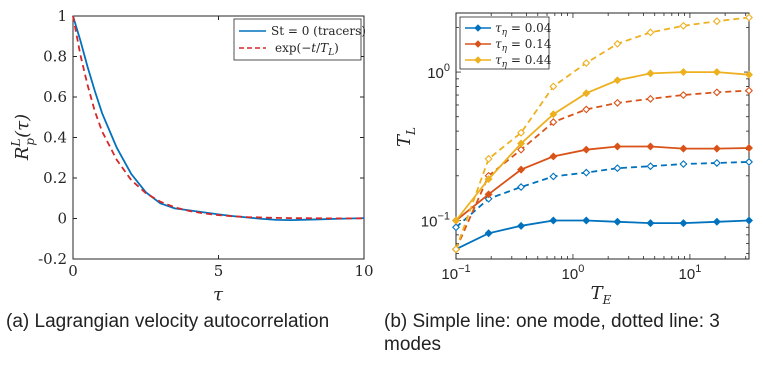 This screenshot has width=763, height=372. What do you see at coordinates (523, 61) in the screenshot?
I see `plot-b-legend-item-3: τη = 0.44` at bounding box center [523, 61].